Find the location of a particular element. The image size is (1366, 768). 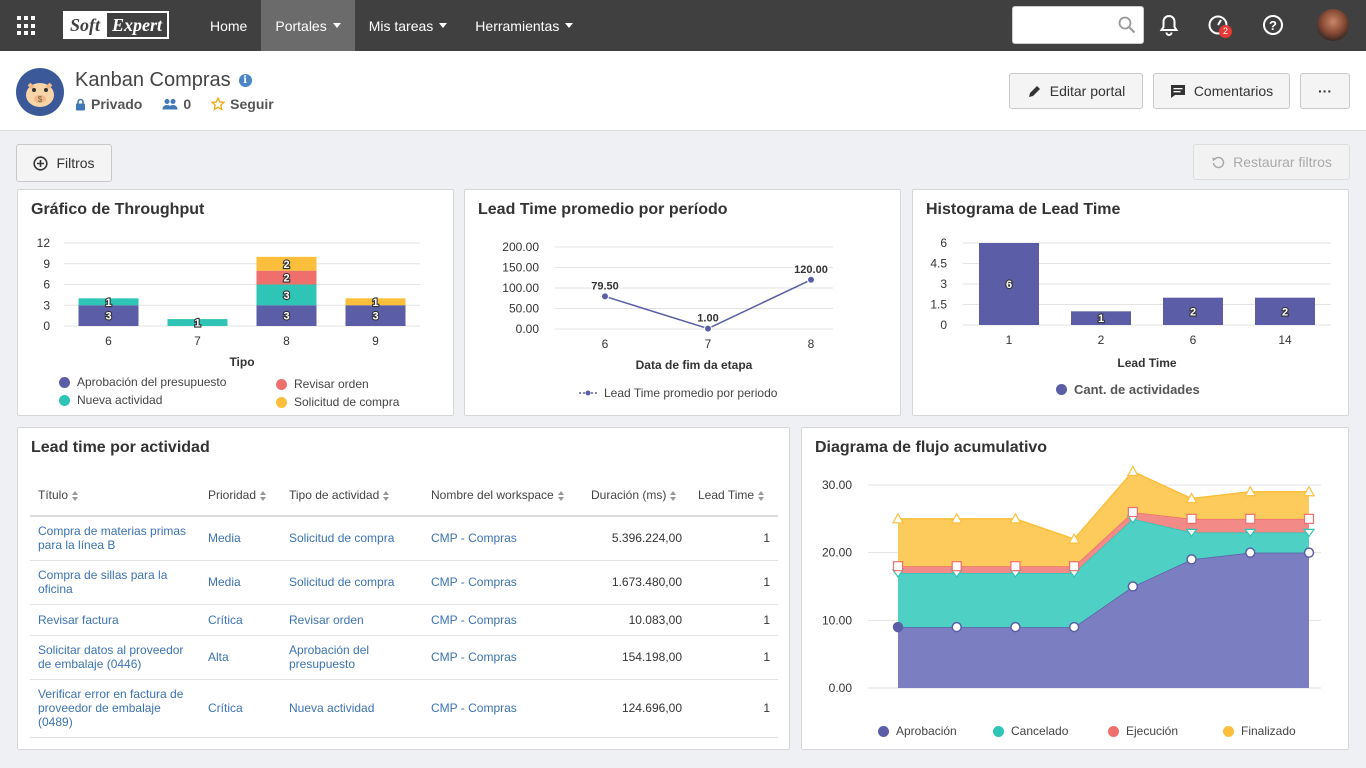

column-header-prioridad: Prioridad is located at coordinates (240, 496).